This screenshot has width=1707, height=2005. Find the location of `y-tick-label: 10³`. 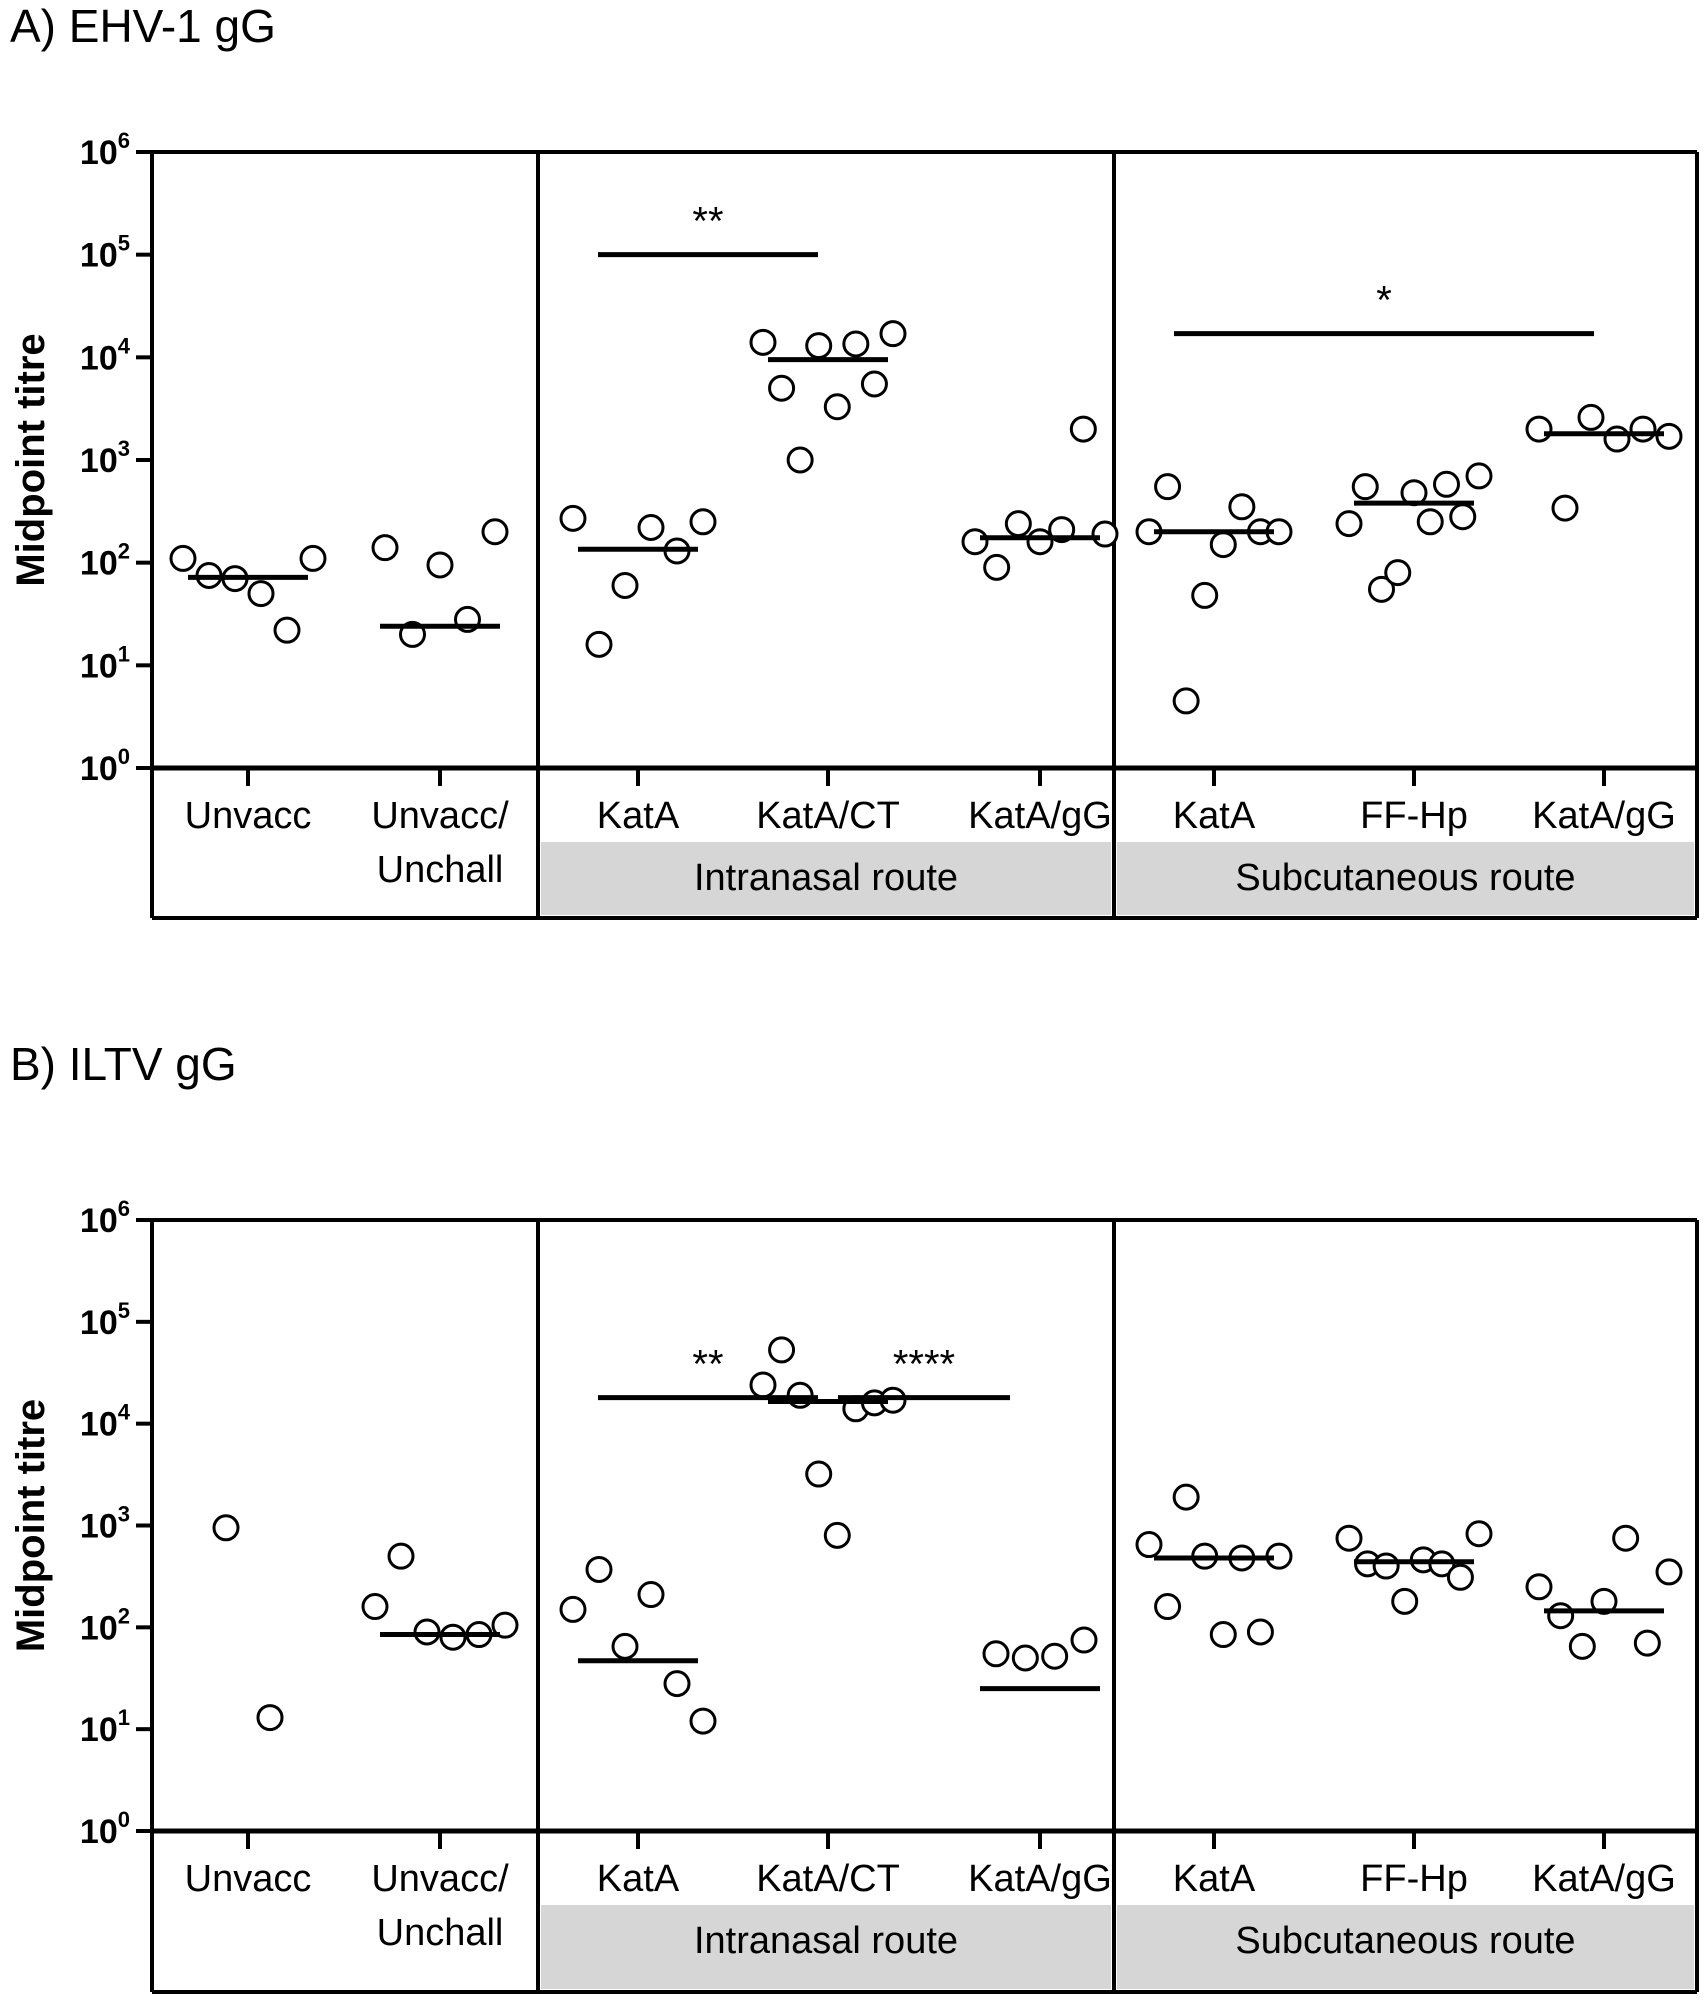

y-tick-label: 10³ is located at coordinates (105, 1524).